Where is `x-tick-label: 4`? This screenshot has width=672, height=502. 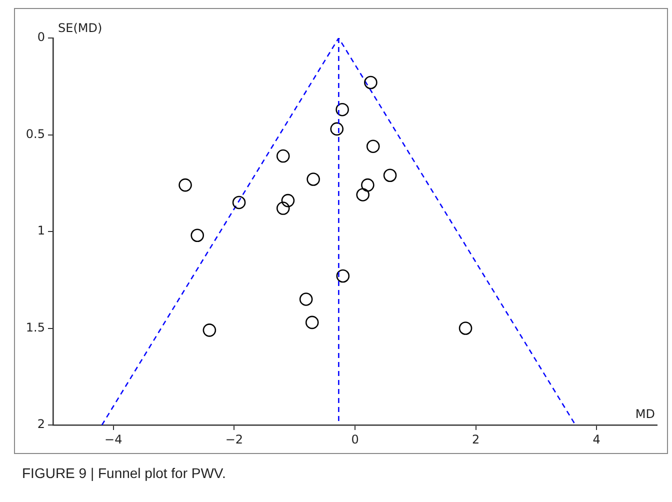
x-tick-label: 4 is located at coordinates (596, 439).